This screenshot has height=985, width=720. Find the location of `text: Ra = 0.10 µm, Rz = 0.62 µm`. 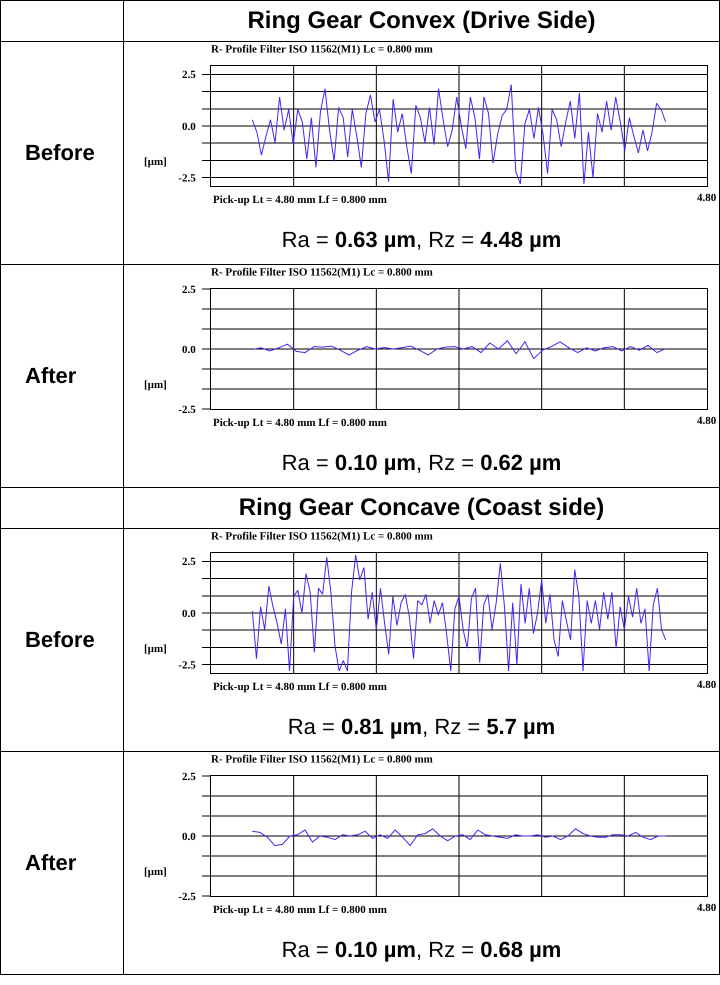

text: Ra = 0.10 µm, Rz = 0.62 µm is located at coordinates (421, 463).